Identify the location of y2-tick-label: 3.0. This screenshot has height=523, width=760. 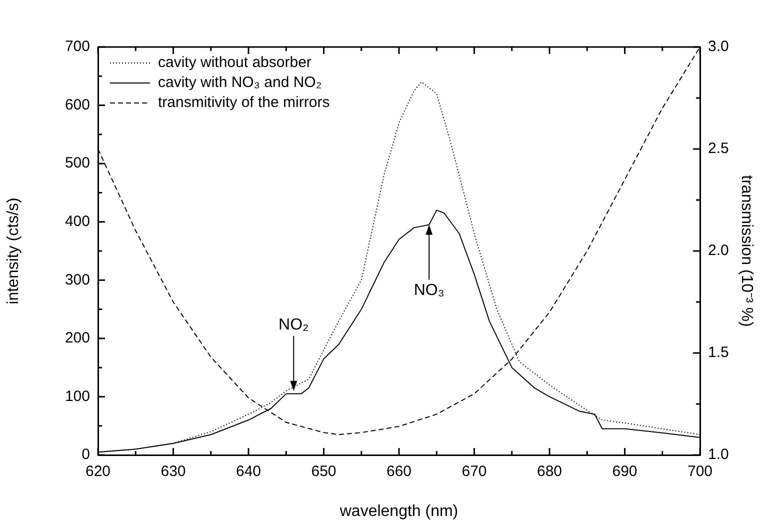
(718, 47).